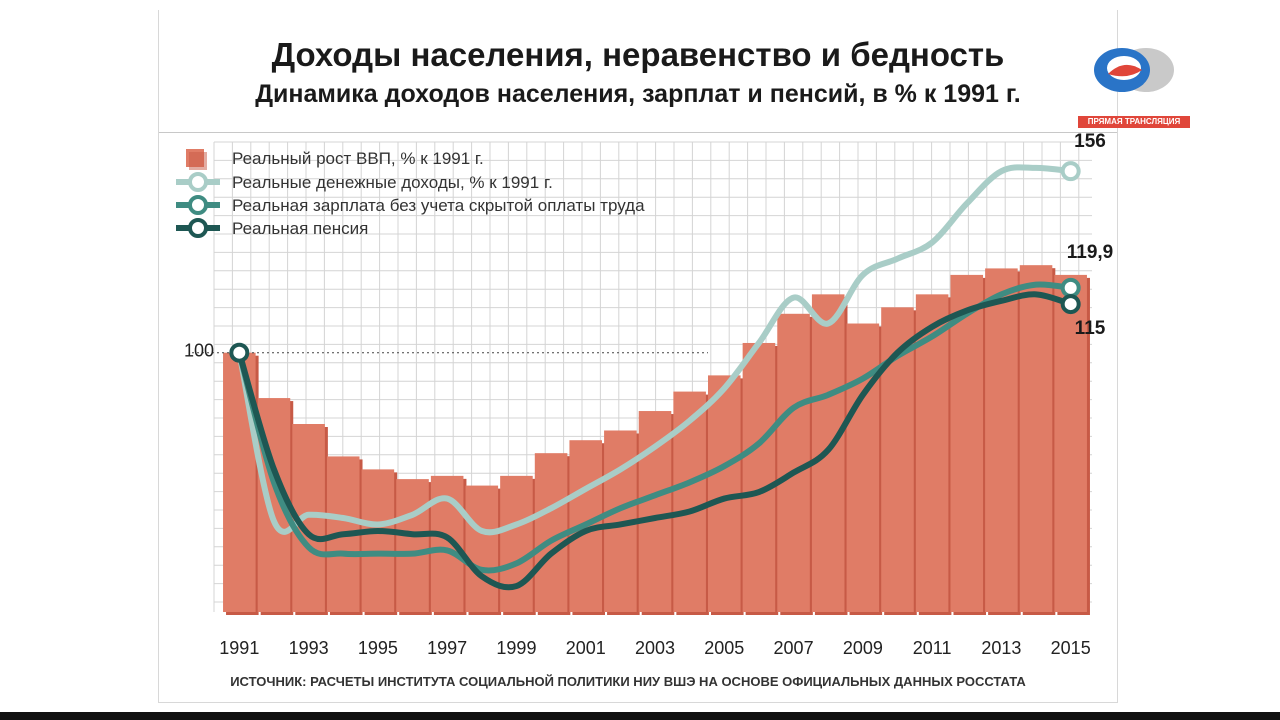 The width and height of the screenshot is (1280, 720). What do you see at coordinates (1001, 648) in the screenshot?
I see `x-tick-label: 2013` at bounding box center [1001, 648].